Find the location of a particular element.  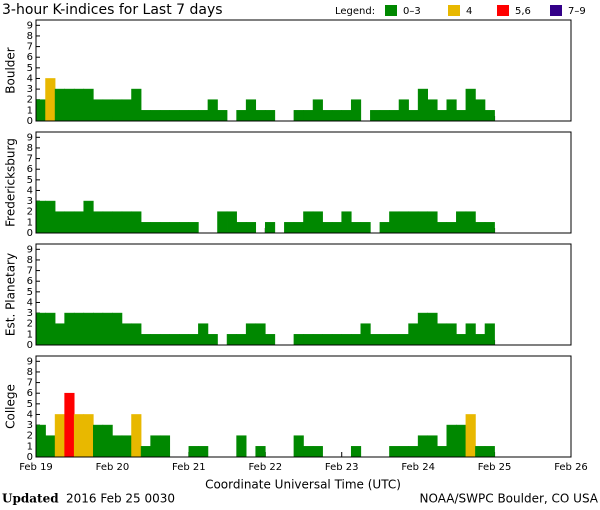

y-tick-label: 5 is located at coordinates (30, 292).